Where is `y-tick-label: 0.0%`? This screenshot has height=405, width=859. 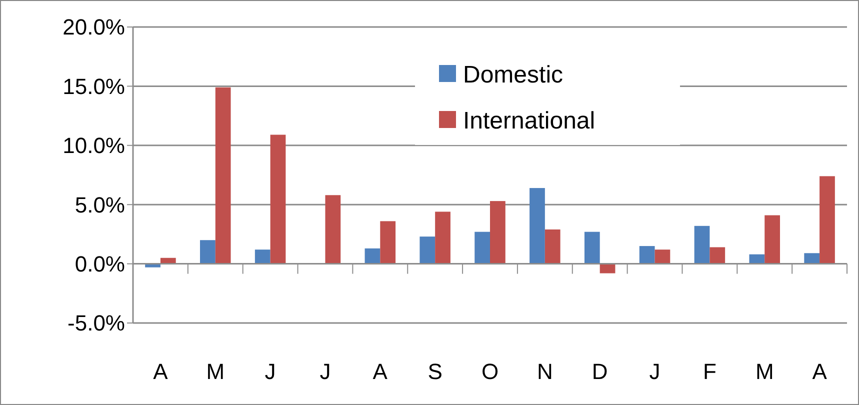
y-tick-label: 0.0% is located at coordinates (99, 264).